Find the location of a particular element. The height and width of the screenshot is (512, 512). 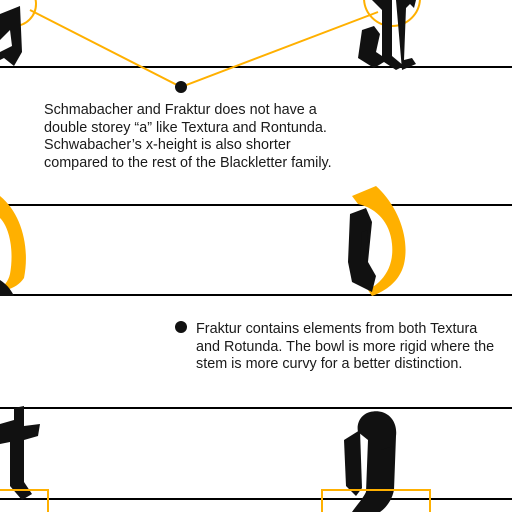

highlight-box-left is located at coordinates (24, 500).